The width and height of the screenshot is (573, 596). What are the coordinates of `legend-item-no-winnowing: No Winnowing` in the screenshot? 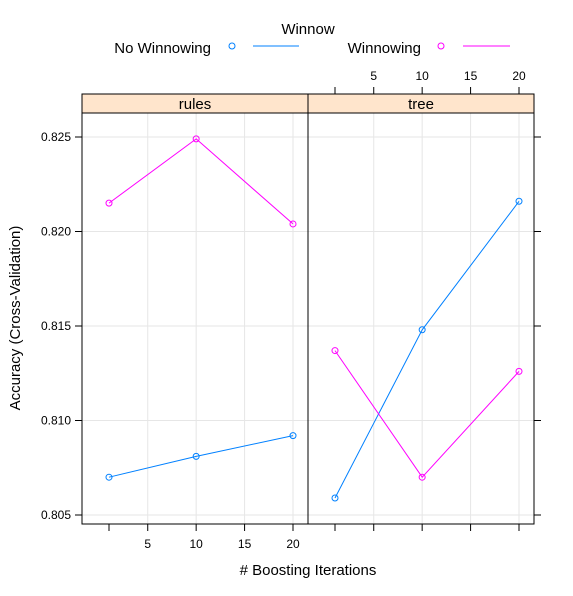 It's located at (206, 48).